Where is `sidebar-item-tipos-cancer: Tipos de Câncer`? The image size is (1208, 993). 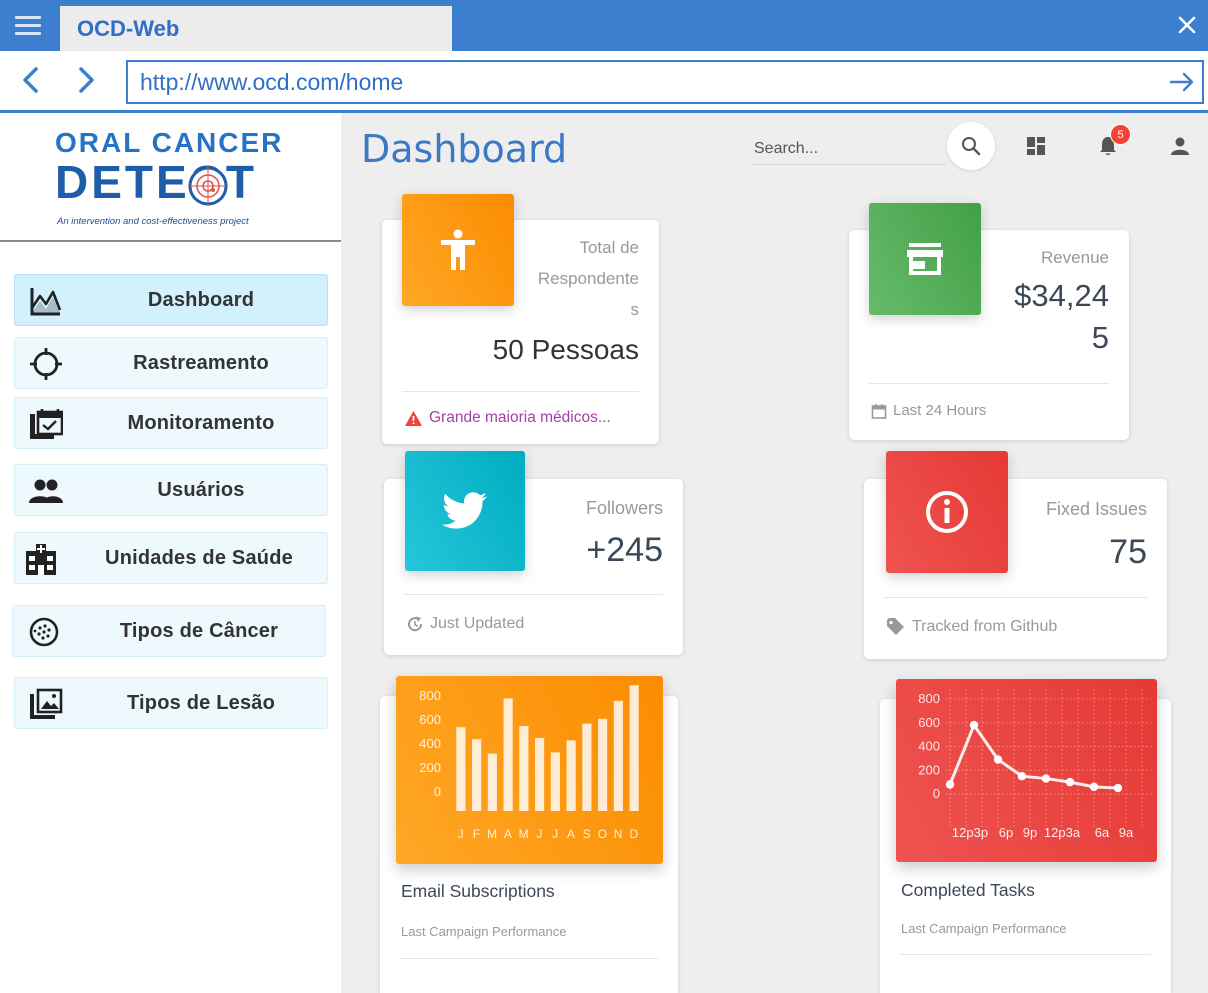
sidebar-item-tipos-cancer: Tipos de Câncer is located at coordinates (169, 631).